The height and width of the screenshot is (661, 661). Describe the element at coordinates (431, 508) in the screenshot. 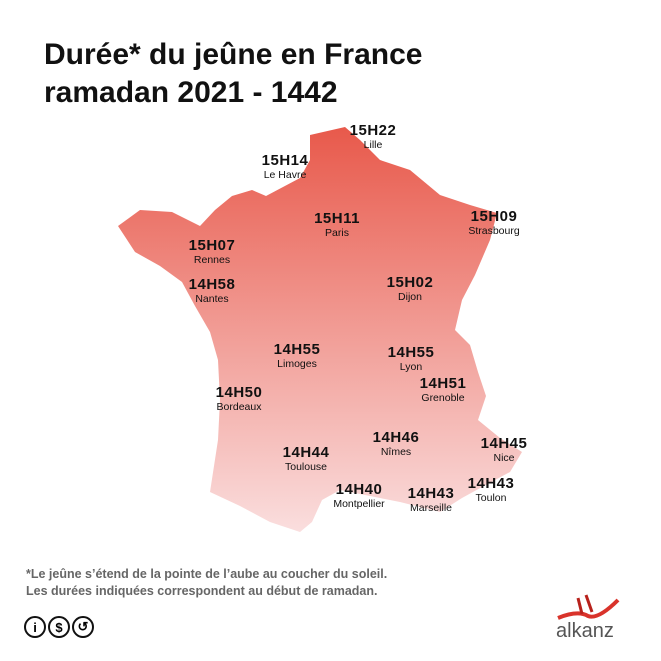

I see `city-name: Marseille` at that location.